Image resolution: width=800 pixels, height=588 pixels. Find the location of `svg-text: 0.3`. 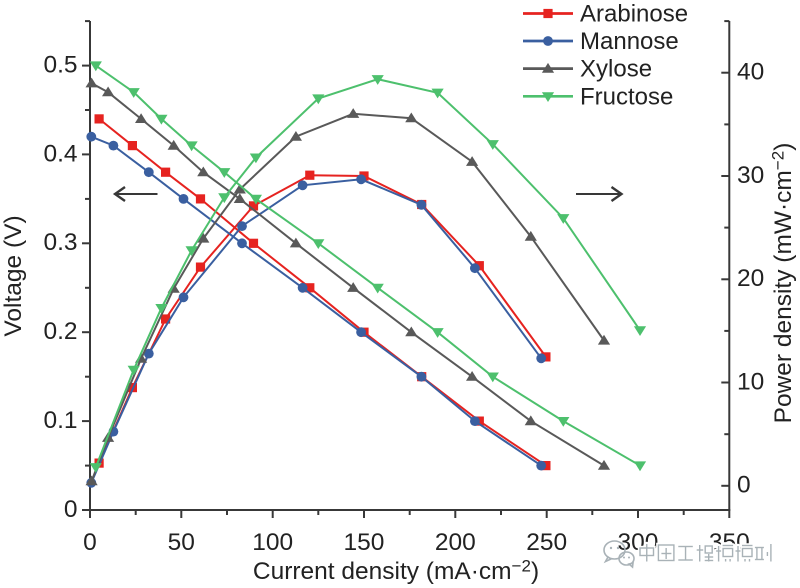

svg-text: 0.3 is located at coordinates (60, 242).